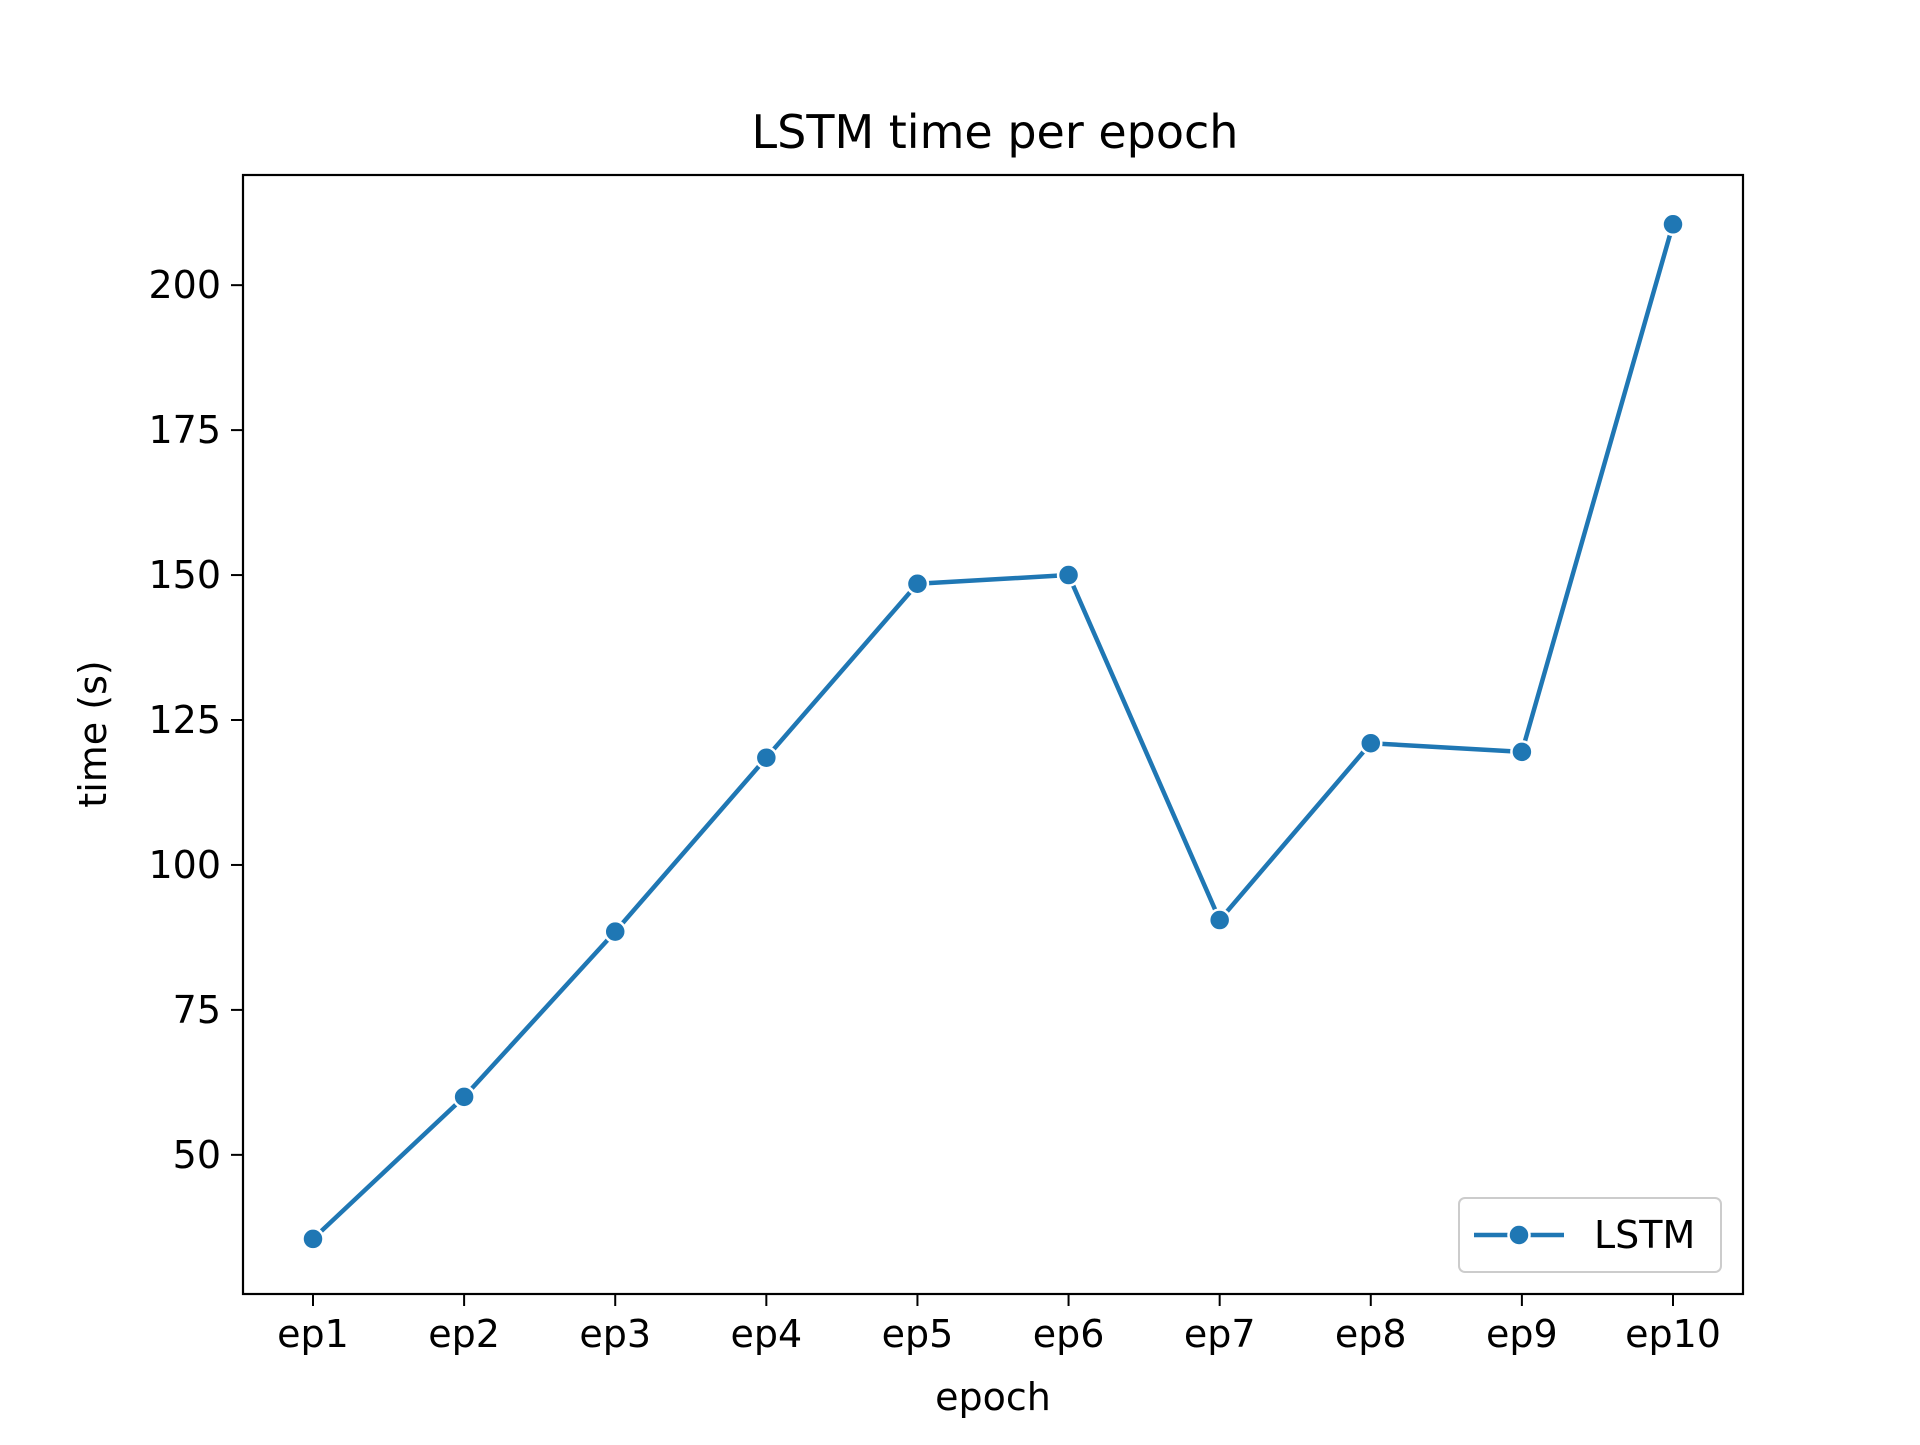 The width and height of the screenshot is (1920, 1445). Describe the element at coordinates (1644, 1235) in the screenshot. I see `legend-label-lstm: LSTM` at that location.